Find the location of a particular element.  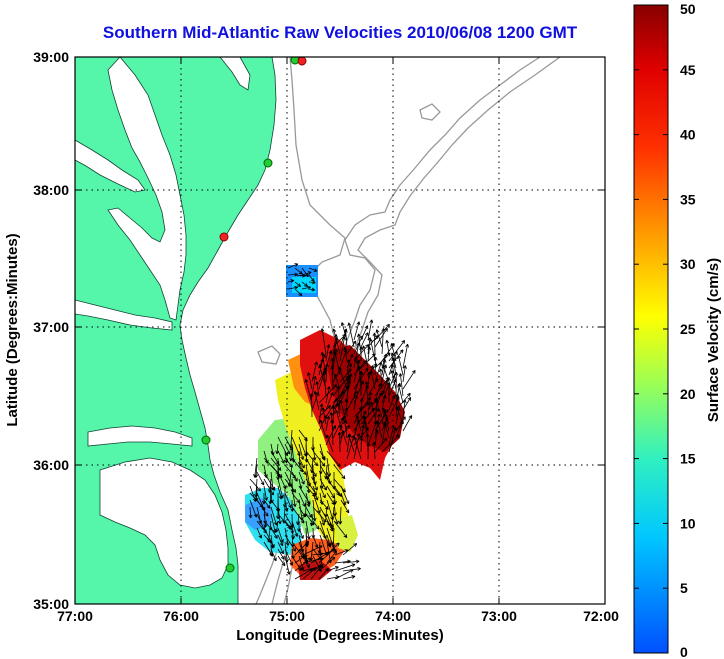

velocity-patch-east-yellow is located at coordinates (346, 533).